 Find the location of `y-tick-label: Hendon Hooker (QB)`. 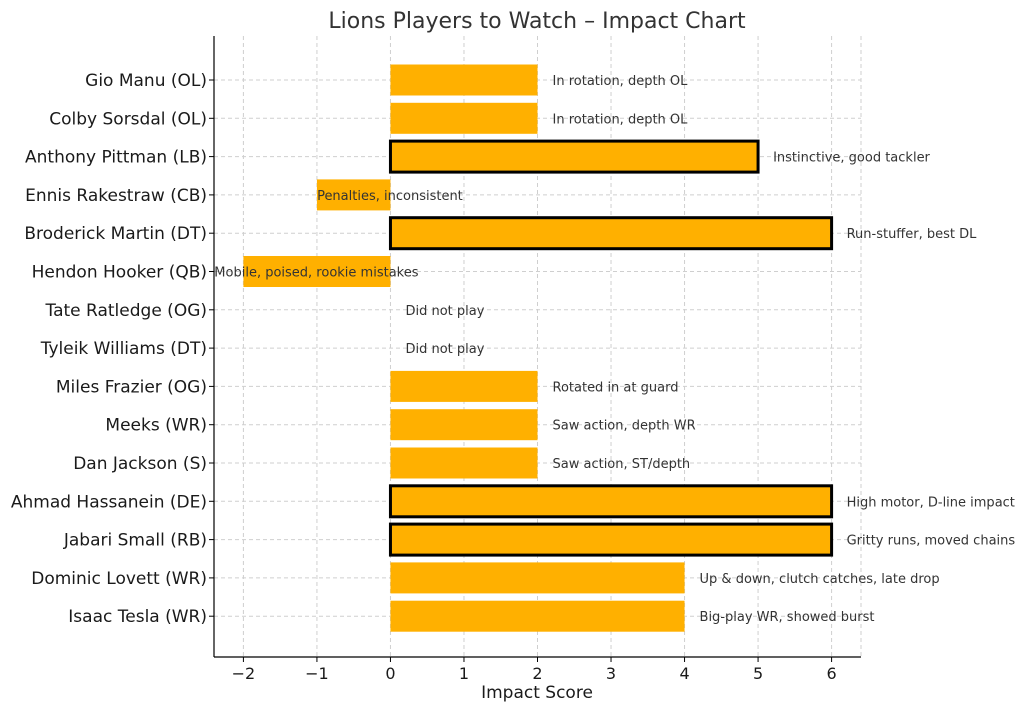

y-tick-label: Hendon Hooker (QB) is located at coordinates (119, 273).